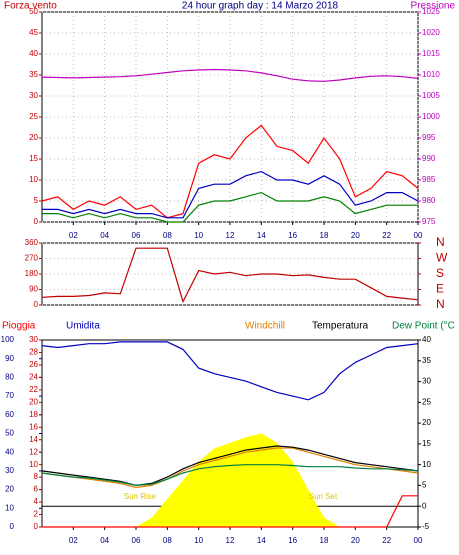 The width and height of the screenshot is (459, 555). What do you see at coordinates (36, 489) in the screenshot?
I see `y3-tick-label: 6` at bounding box center [36, 489].